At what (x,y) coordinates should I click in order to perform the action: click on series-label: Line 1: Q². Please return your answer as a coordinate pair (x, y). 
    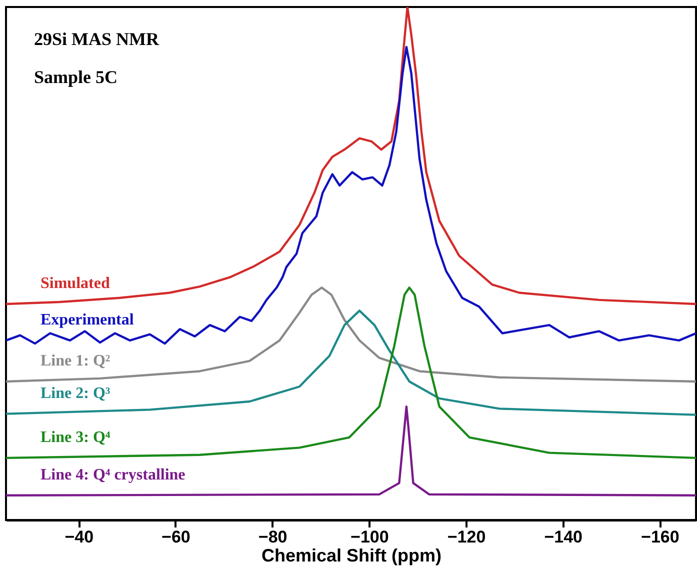
    Looking at the image, I should click on (75, 361).